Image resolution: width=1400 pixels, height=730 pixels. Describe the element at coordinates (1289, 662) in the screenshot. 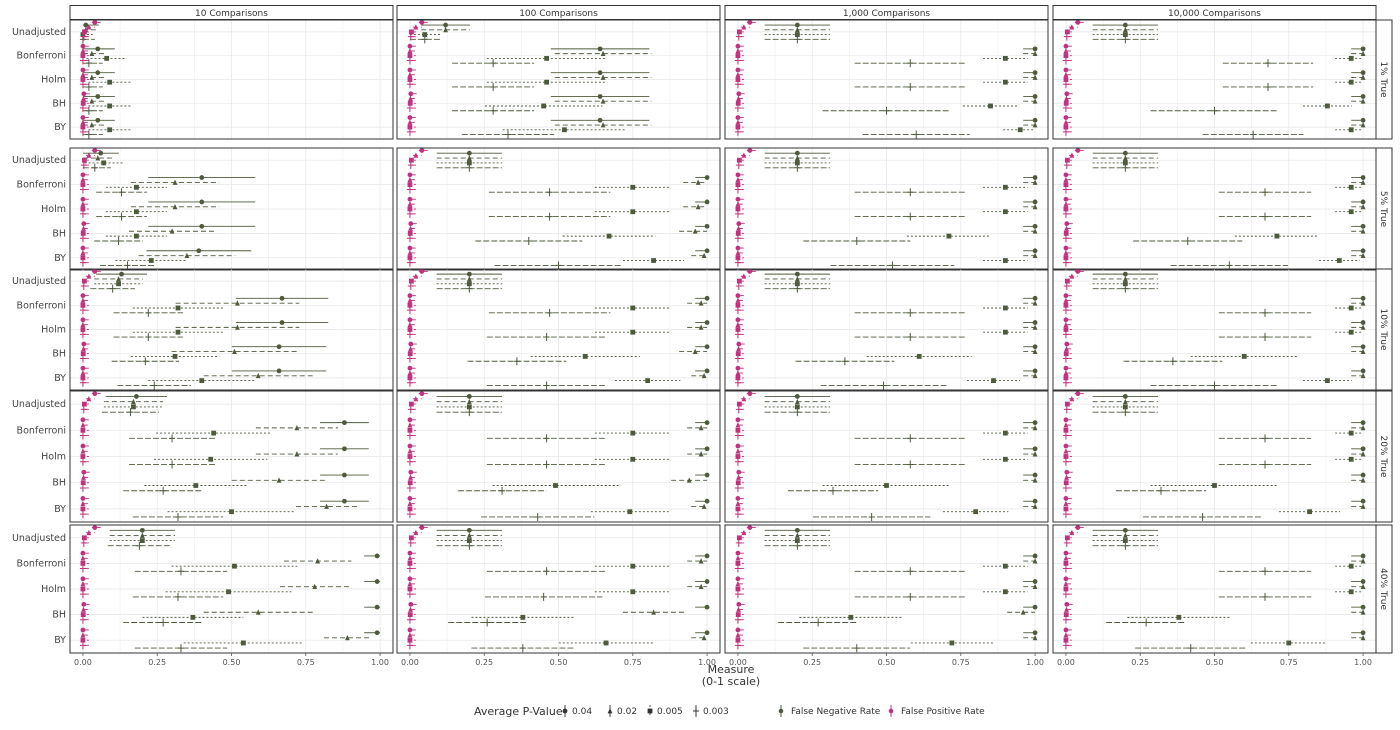

I see `x-tick-label: 0.75` at that location.